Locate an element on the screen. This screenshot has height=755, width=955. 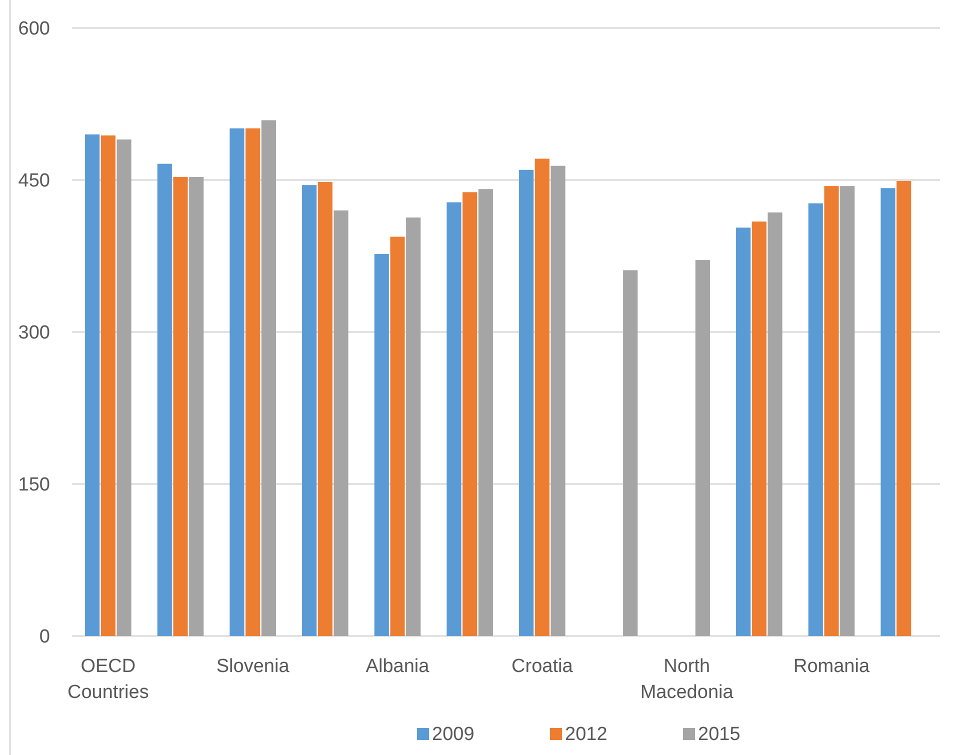
y-tick-label: 300 is located at coordinates (34, 333).